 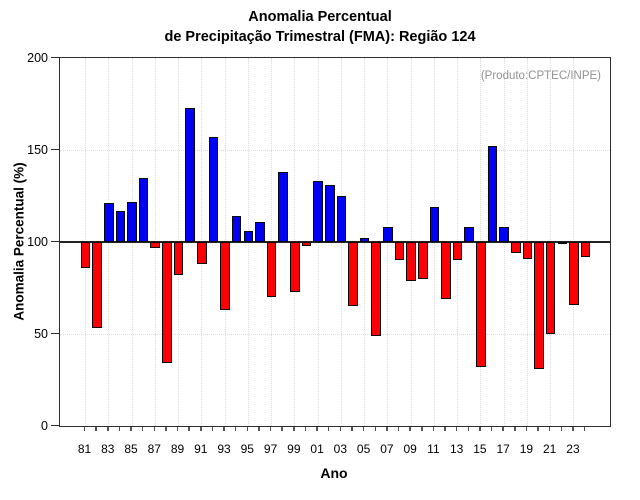 What do you see at coordinates (271, 270) in the screenshot?
I see `bar-1997` at bounding box center [271, 270].